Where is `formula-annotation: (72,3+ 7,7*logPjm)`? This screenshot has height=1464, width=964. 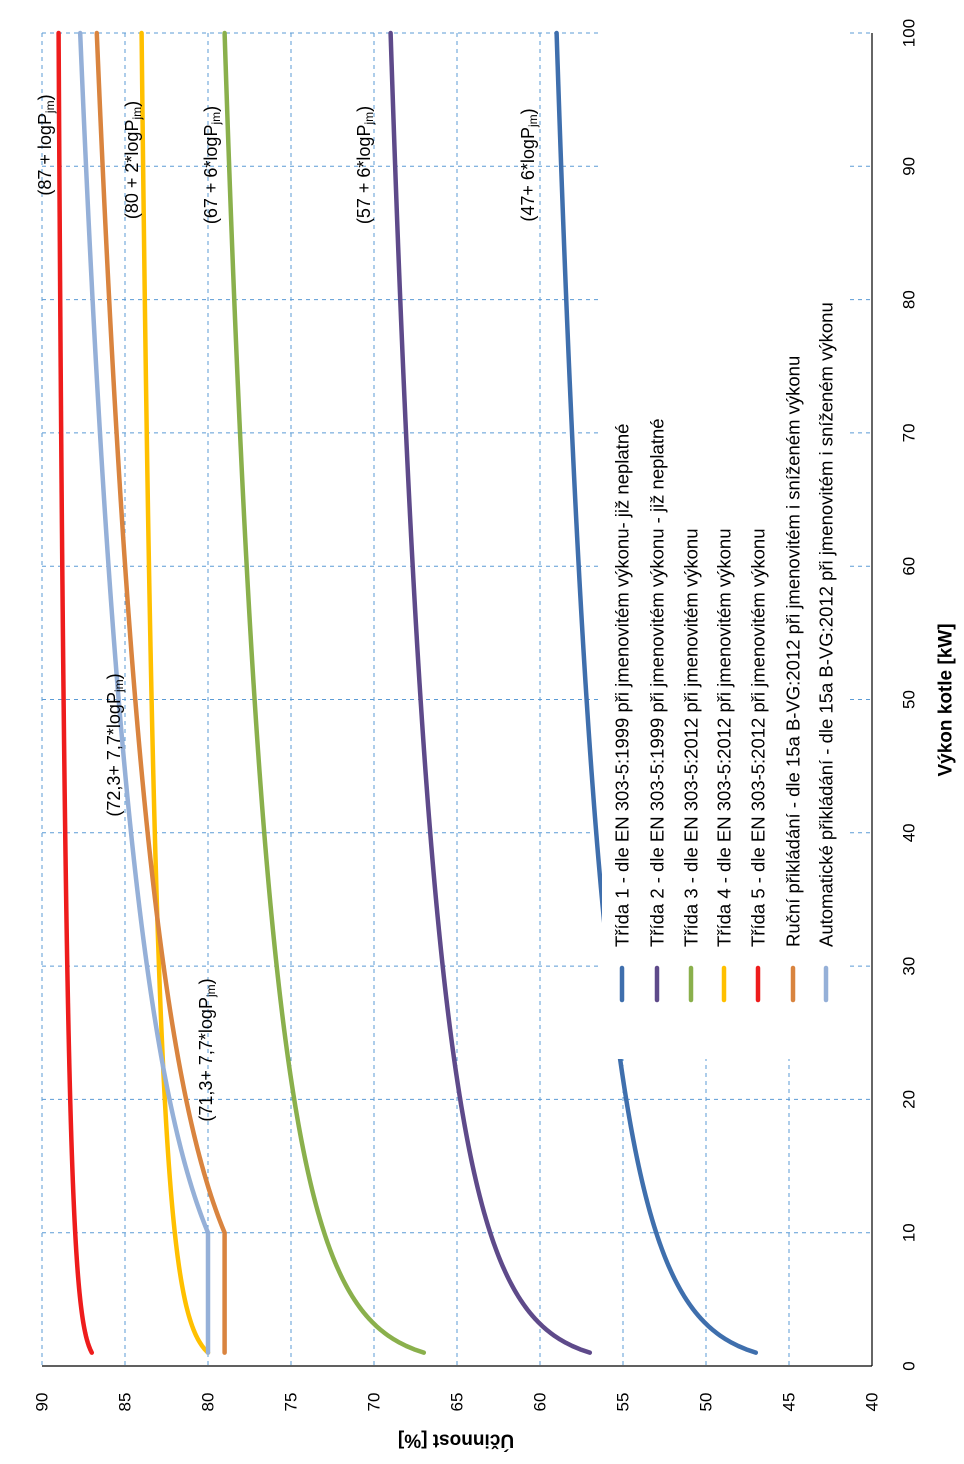 formula-annotation: (72,3+ 7,7*logPjm) is located at coordinates (115, 744).